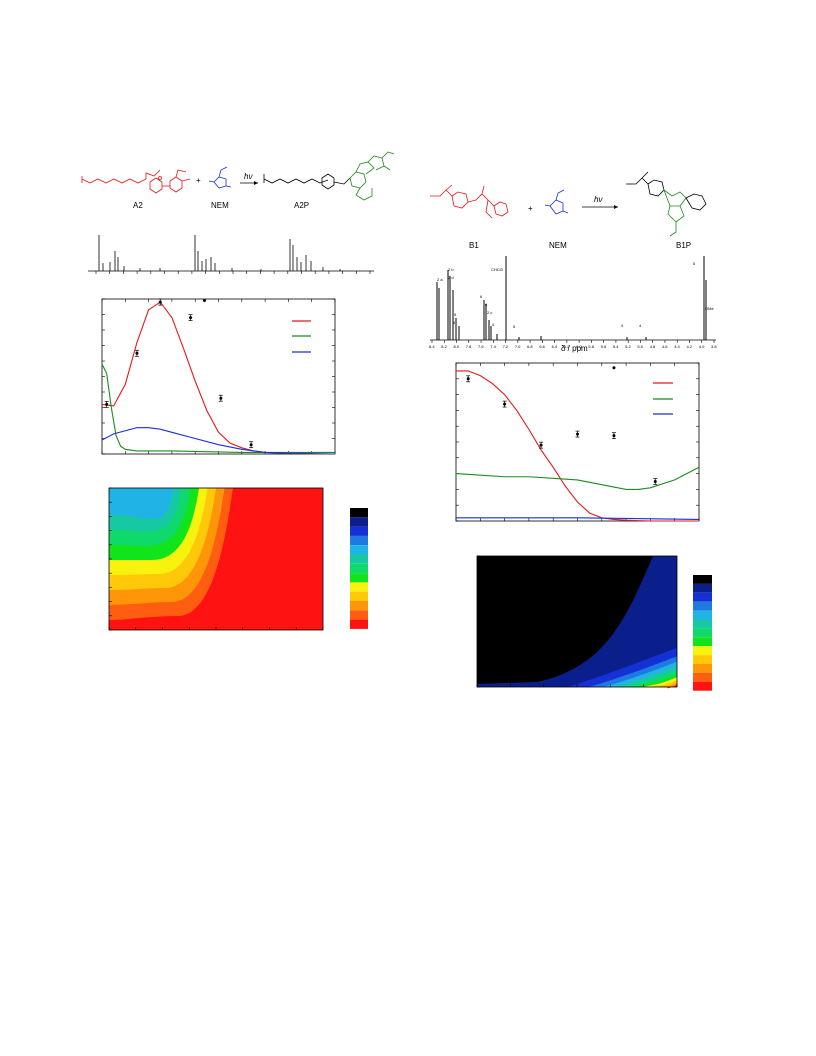 The image size is (816, 1056). Describe the element at coordinates (562, 425) in the screenshot. I see `data-markers-right` at that location.